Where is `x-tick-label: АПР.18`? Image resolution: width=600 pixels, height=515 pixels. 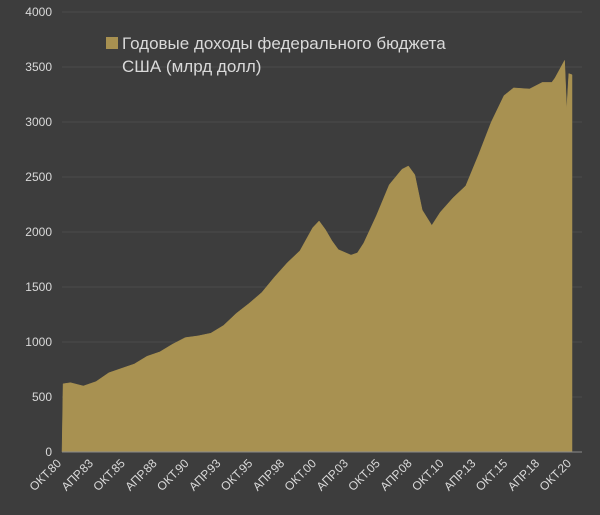 x-tick-label: АПР.18 is located at coordinates (524, 475).